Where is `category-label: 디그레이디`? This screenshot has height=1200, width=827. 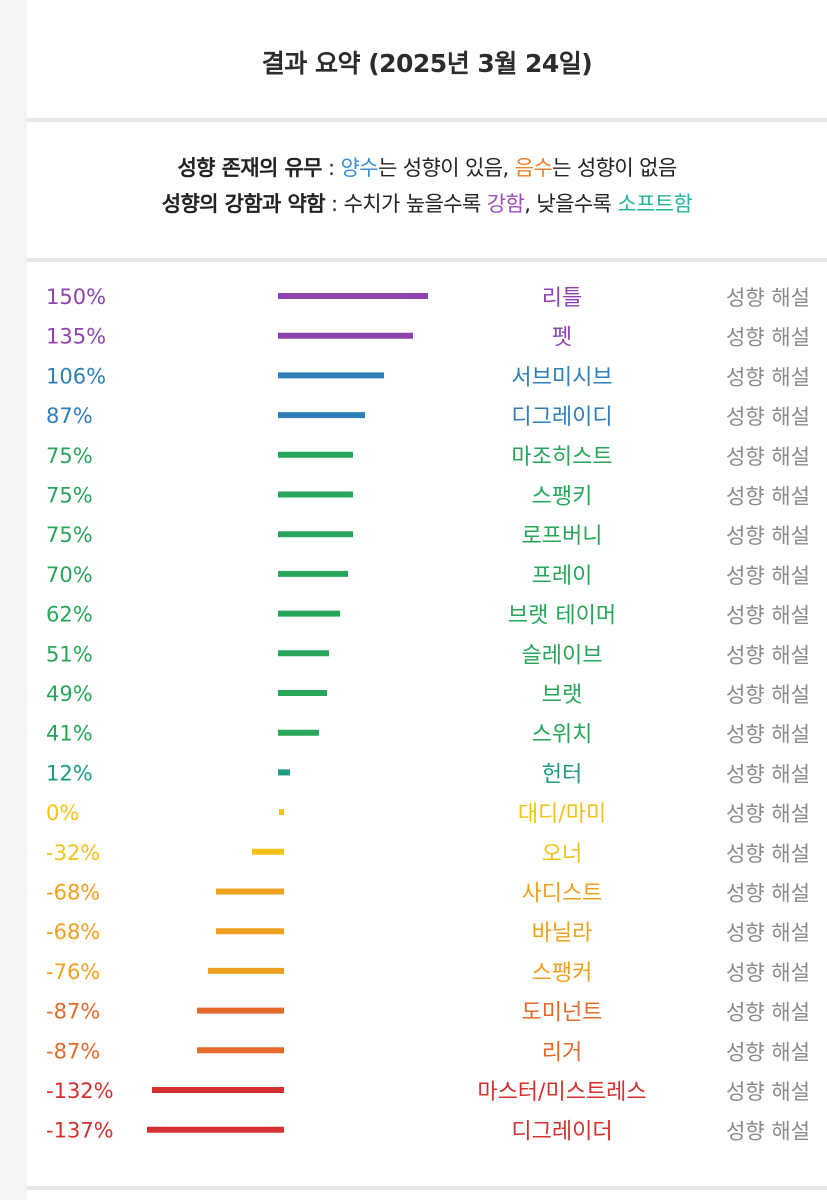 category-label: 디그레이디 is located at coordinates (561, 417).